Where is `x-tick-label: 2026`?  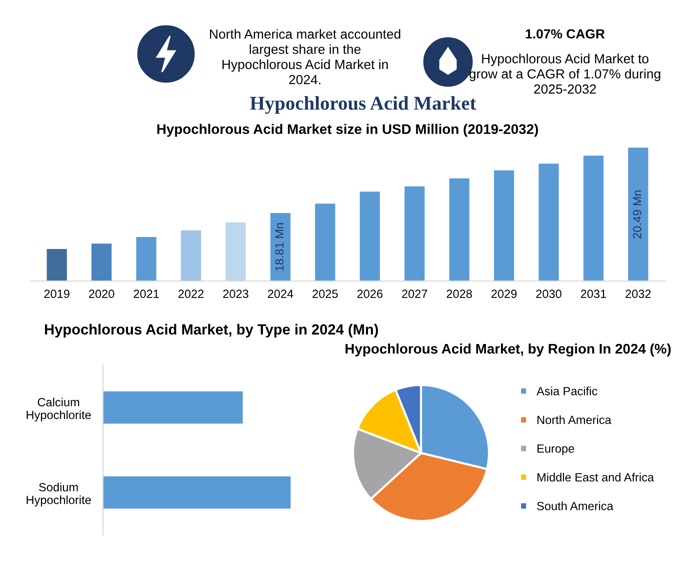
x-tick-label: 2026 is located at coordinates (369, 294).